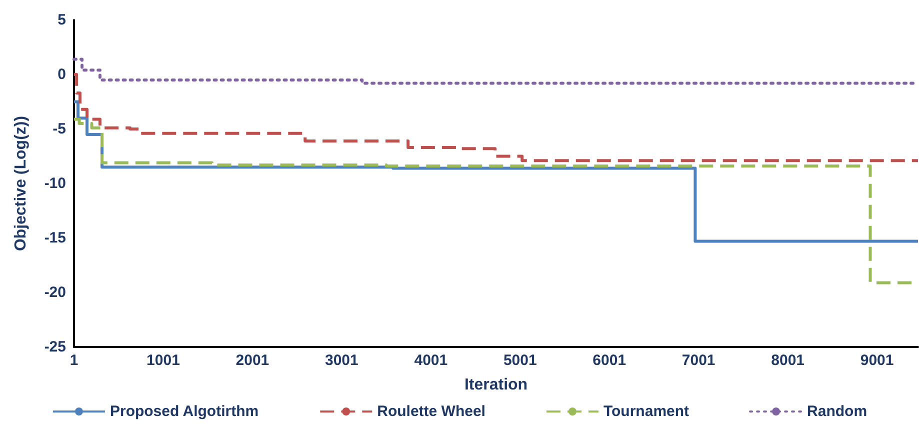  I want to click on y-tick-label: -25, so click(55, 347).